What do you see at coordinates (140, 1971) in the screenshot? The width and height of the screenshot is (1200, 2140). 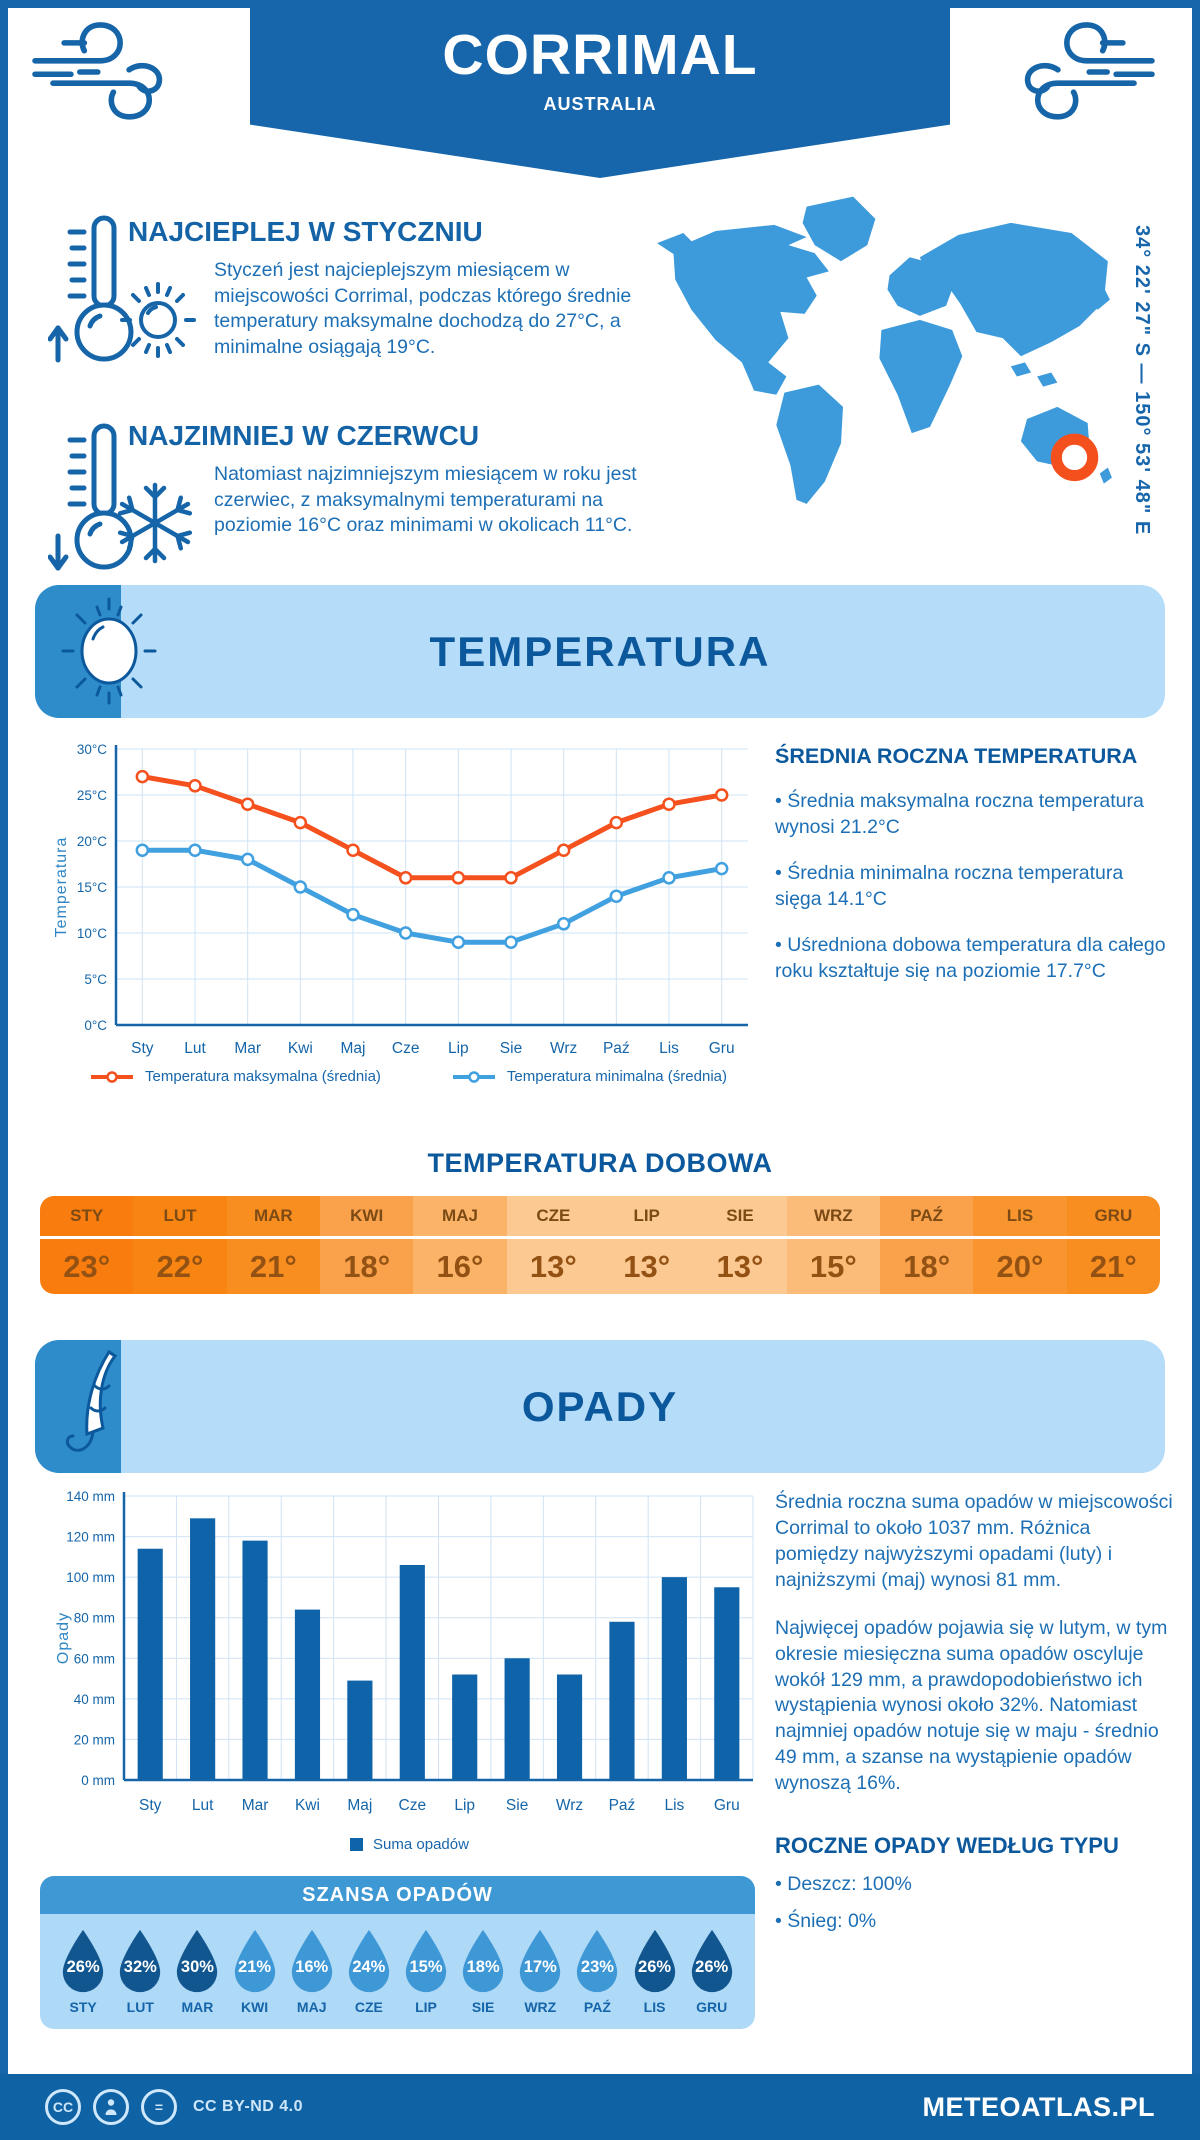 I see `rain-chance-drop: 32% LUT` at bounding box center [140, 1971].